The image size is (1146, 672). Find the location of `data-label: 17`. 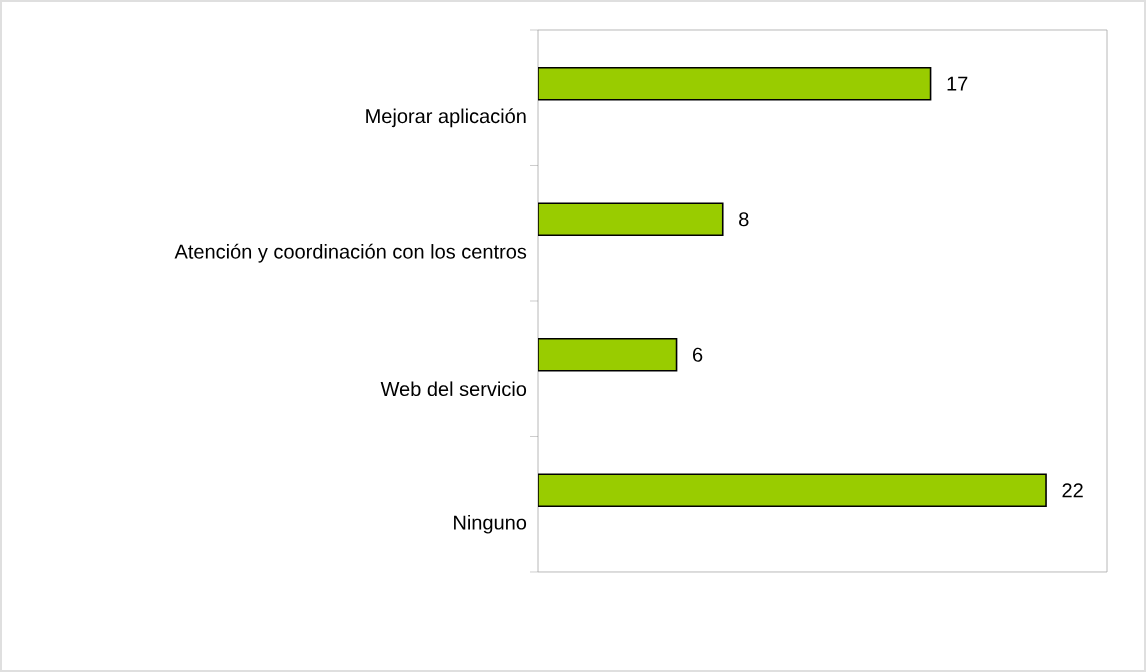

data-label: 17 is located at coordinates (957, 83).